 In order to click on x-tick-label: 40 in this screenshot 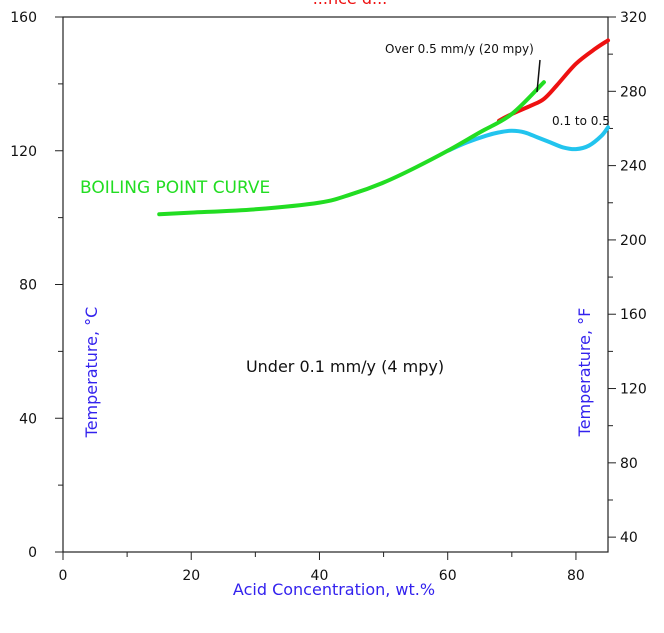, I will do `click(320, 576)`.